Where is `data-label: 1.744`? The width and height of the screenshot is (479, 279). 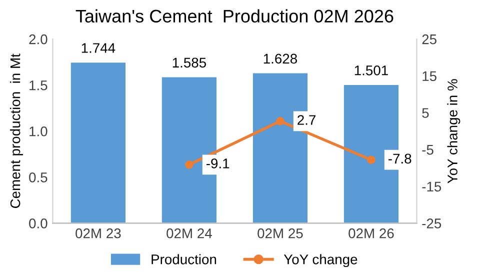 data-label: 1.744 is located at coordinates (99, 48).